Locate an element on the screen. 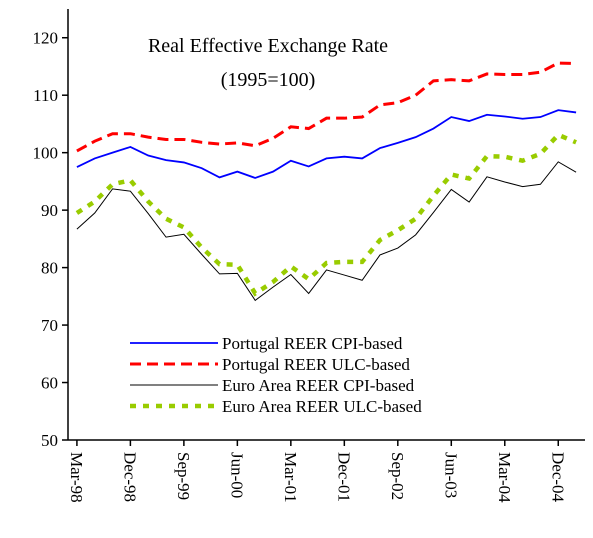 This screenshot has height=538, width=593. chart-subtitle: (1995=100) is located at coordinates (268, 80).